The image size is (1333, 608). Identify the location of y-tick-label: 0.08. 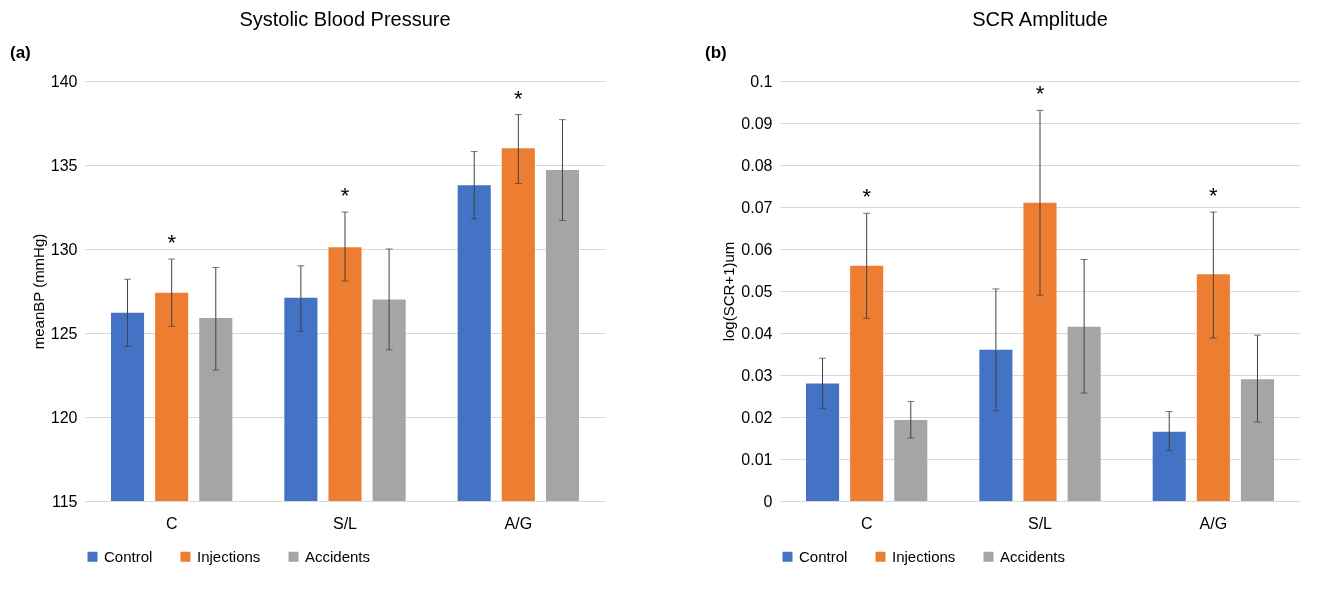
(757, 165).